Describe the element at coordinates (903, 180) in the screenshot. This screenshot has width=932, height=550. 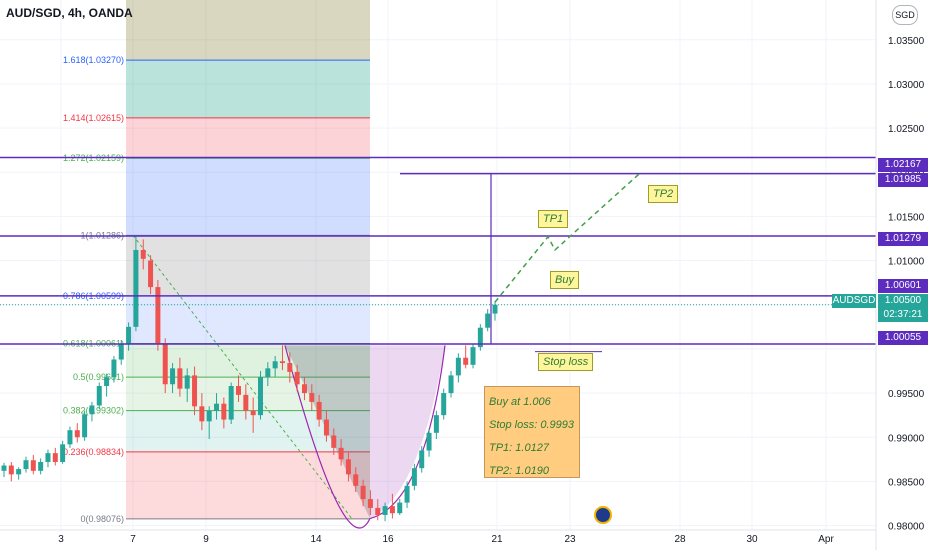
I see `price-label-2: 1.01985` at that location.